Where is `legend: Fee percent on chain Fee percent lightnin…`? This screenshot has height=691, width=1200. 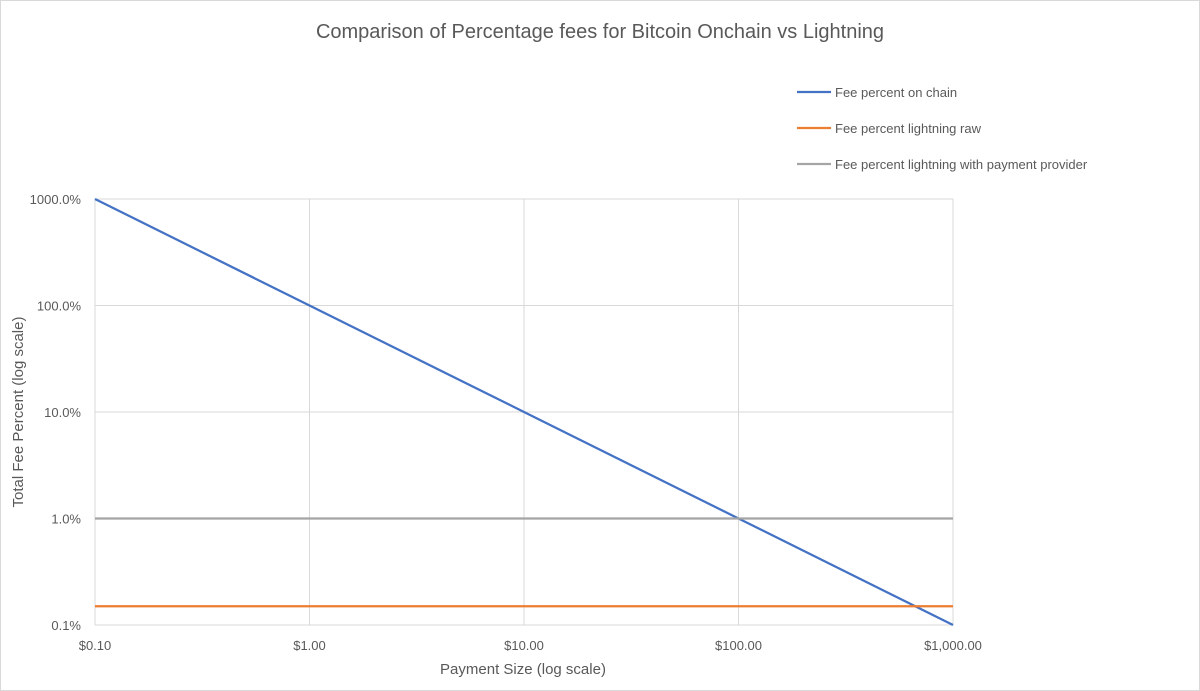
legend: Fee percent on chain Fee percent lightnin… is located at coordinates (942, 128).